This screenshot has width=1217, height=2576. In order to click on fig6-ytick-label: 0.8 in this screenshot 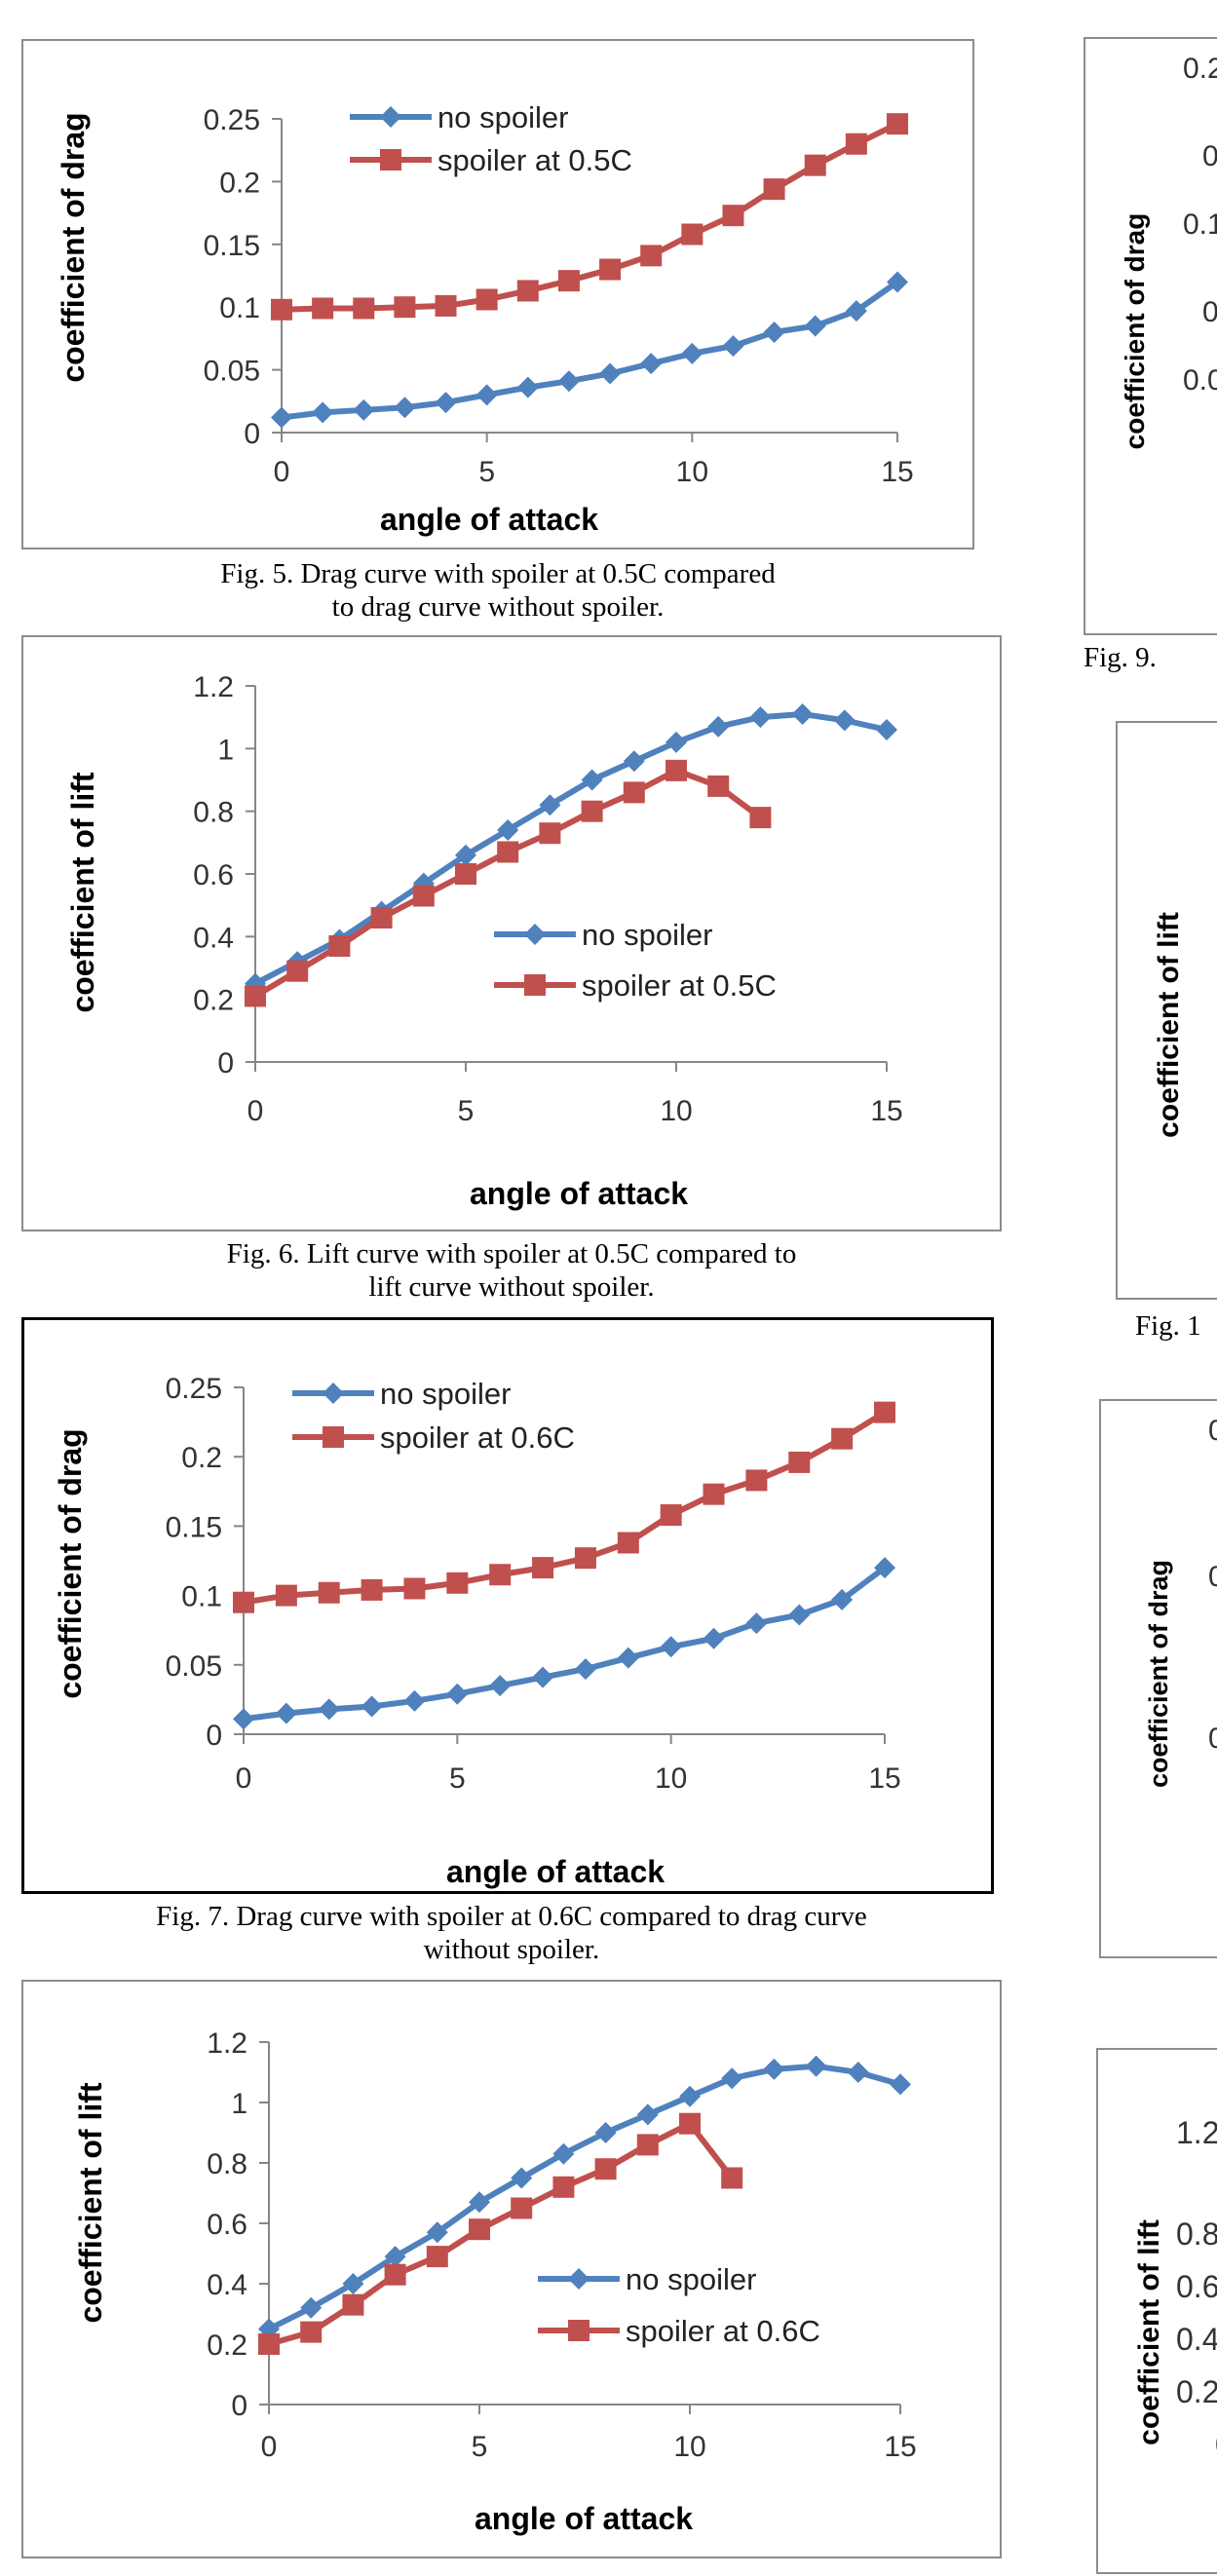, I will do `click(213, 813)`.